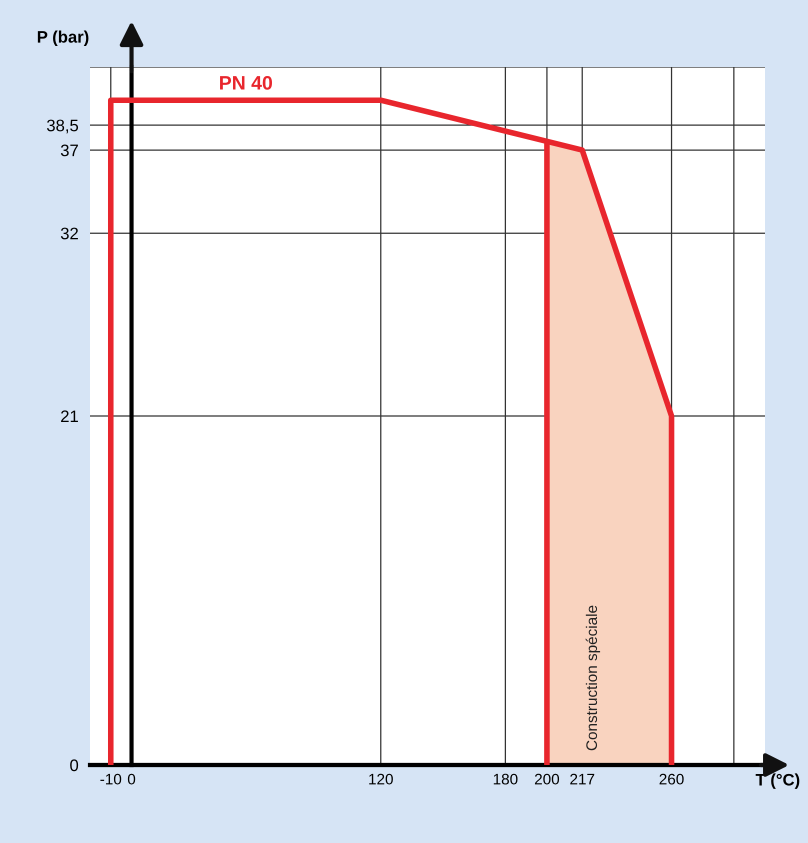 Image resolution: width=808 pixels, height=843 pixels. What do you see at coordinates (506, 779) in the screenshot?
I see `x-tick-label: 180` at bounding box center [506, 779].